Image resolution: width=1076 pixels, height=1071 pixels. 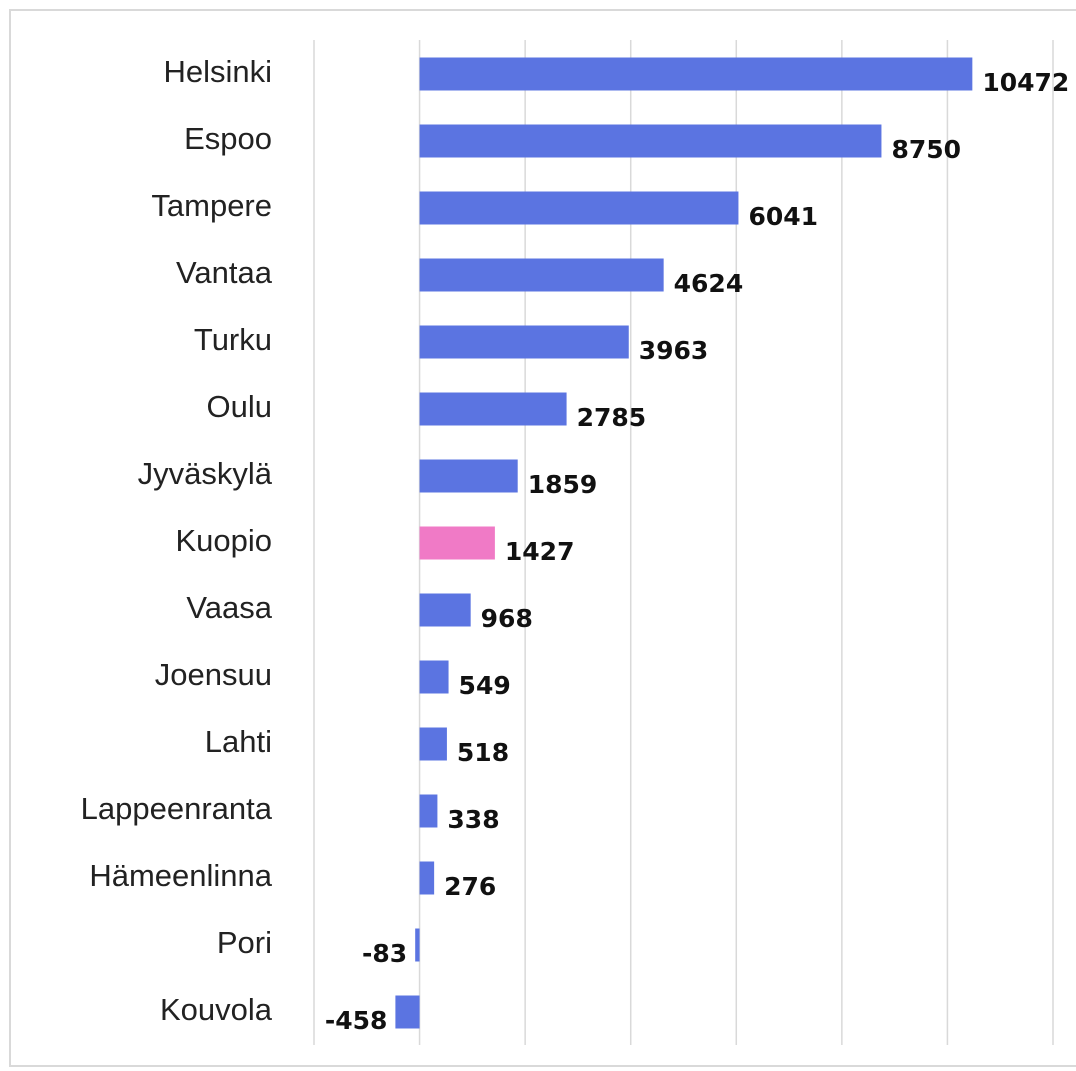 What do you see at coordinates (473, 819) in the screenshot?
I see `value-label: 338` at bounding box center [473, 819].